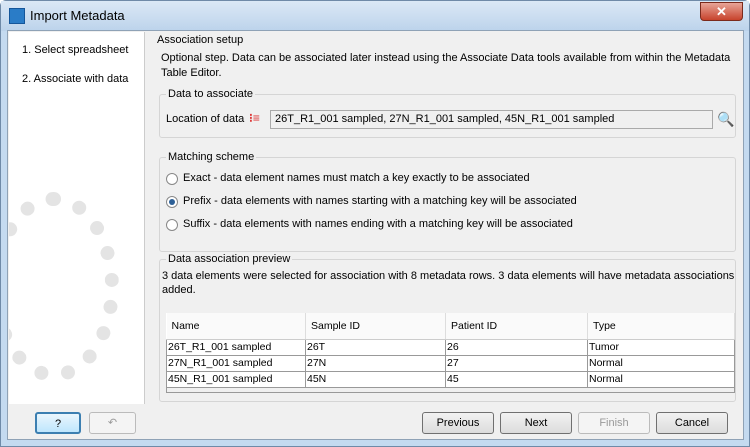  What do you see at coordinates (375, 363) in the screenshot?
I see `cell: 27N` at bounding box center [375, 363].